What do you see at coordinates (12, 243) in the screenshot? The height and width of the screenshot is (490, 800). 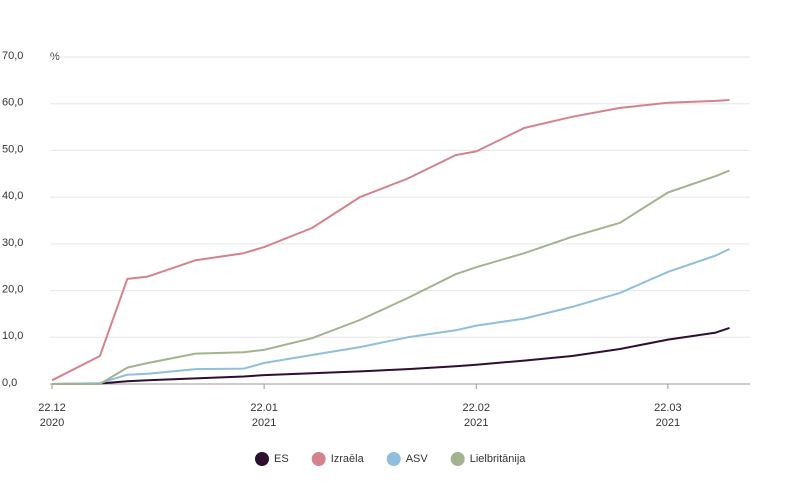 I see `y-tick-label: 30,0` at bounding box center [12, 243].